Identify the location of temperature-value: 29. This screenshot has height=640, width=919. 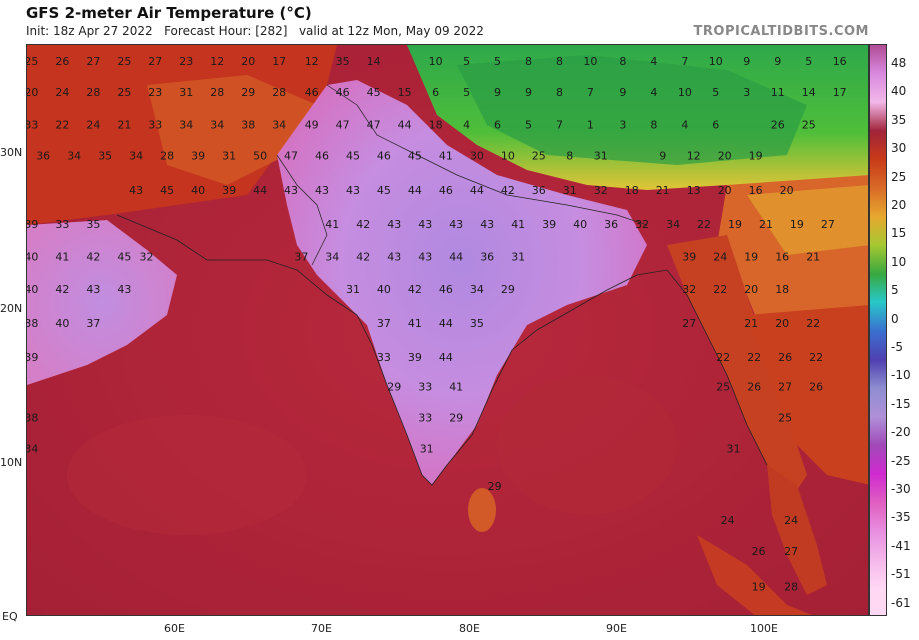
(394, 387).